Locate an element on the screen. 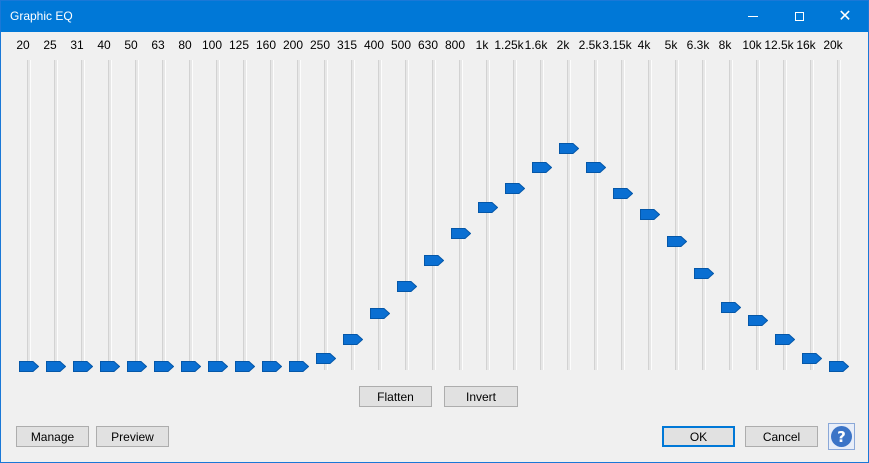 This screenshot has width=869, height=463. preview-button: Preview is located at coordinates (132, 436).